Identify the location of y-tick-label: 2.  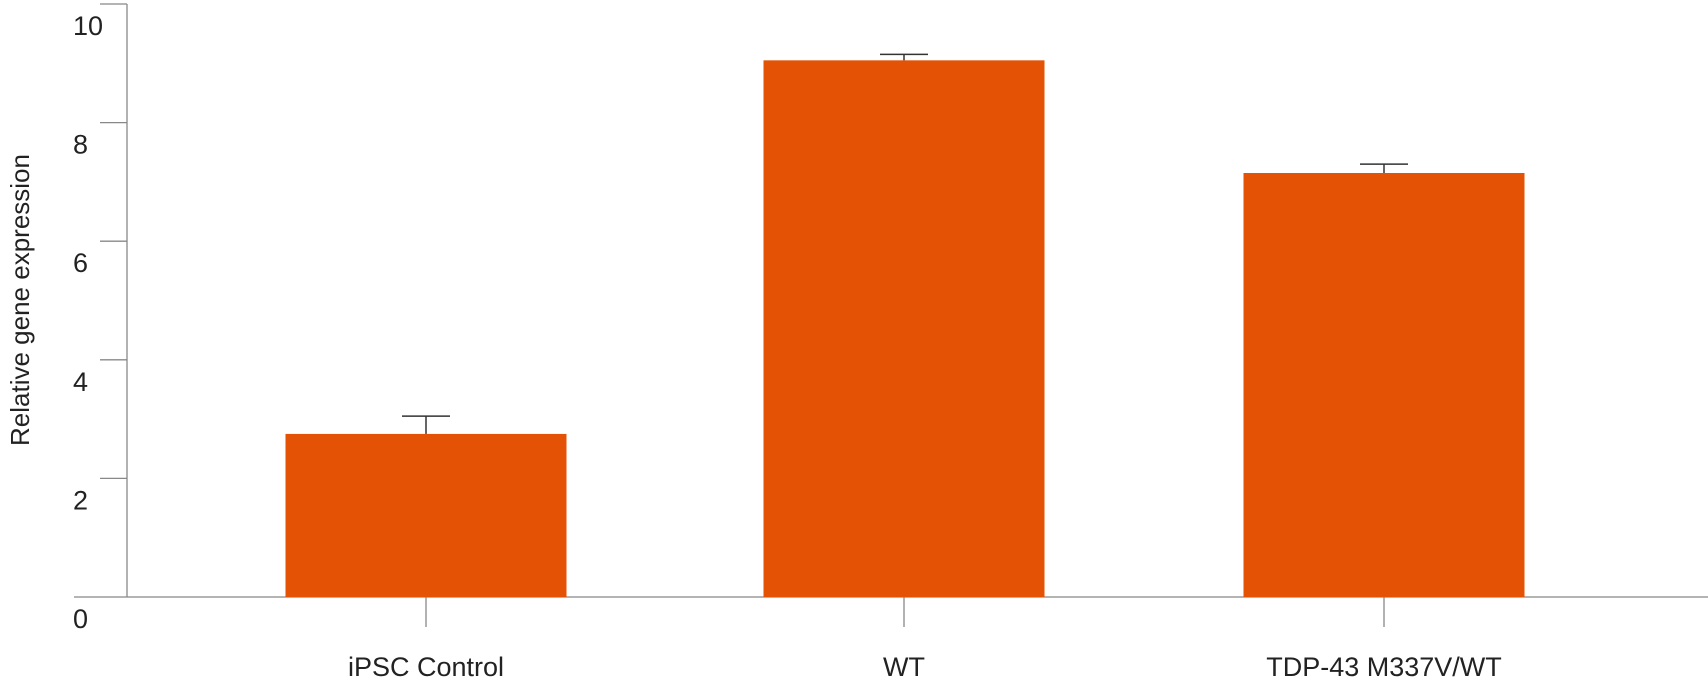
(80, 500).